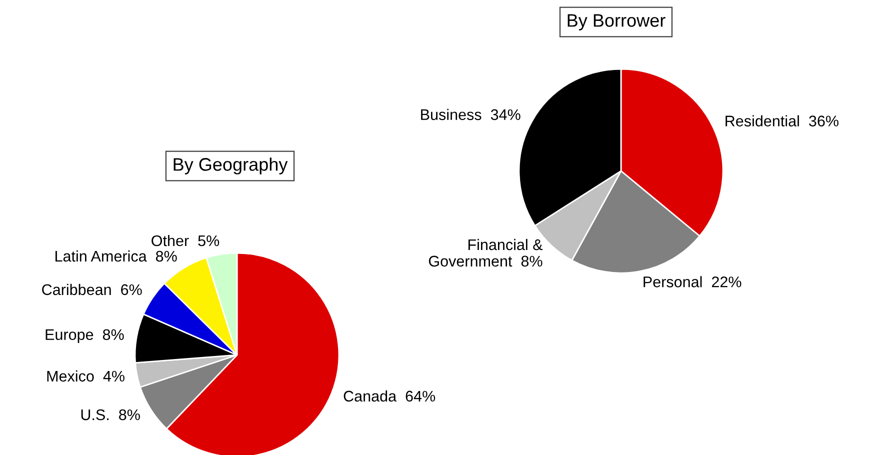 This screenshot has height=455, width=876. What do you see at coordinates (390, 396) in the screenshot?
I see `slice-label: Canada 64%` at bounding box center [390, 396].